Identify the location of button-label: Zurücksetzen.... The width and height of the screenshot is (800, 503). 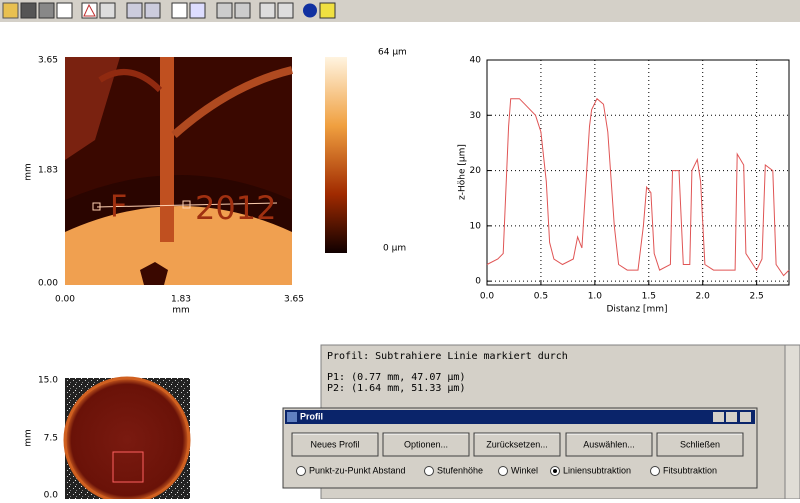
(517, 444).